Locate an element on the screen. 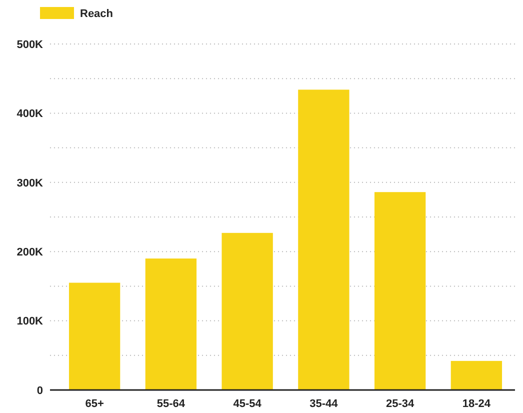  x-tick-label: 55-64 is located at coordinates (171, 404).